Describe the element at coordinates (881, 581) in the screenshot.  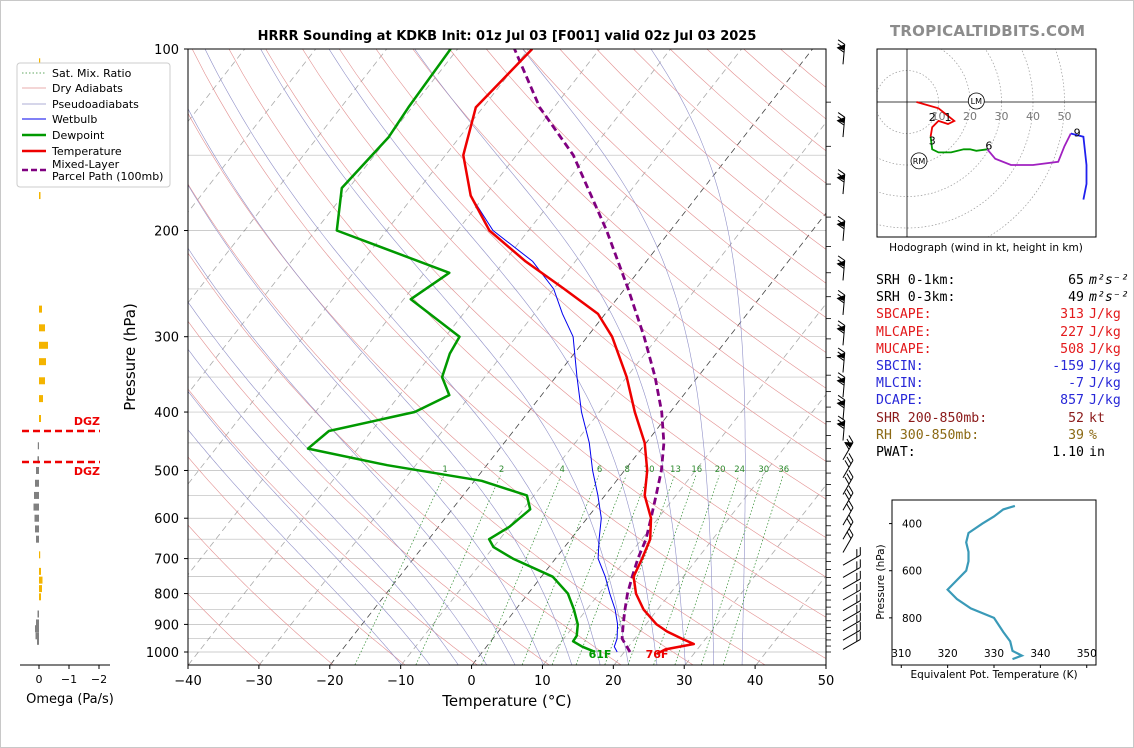
I see `theta-e-y-axis-label: Pressure (hPa)` at that location.